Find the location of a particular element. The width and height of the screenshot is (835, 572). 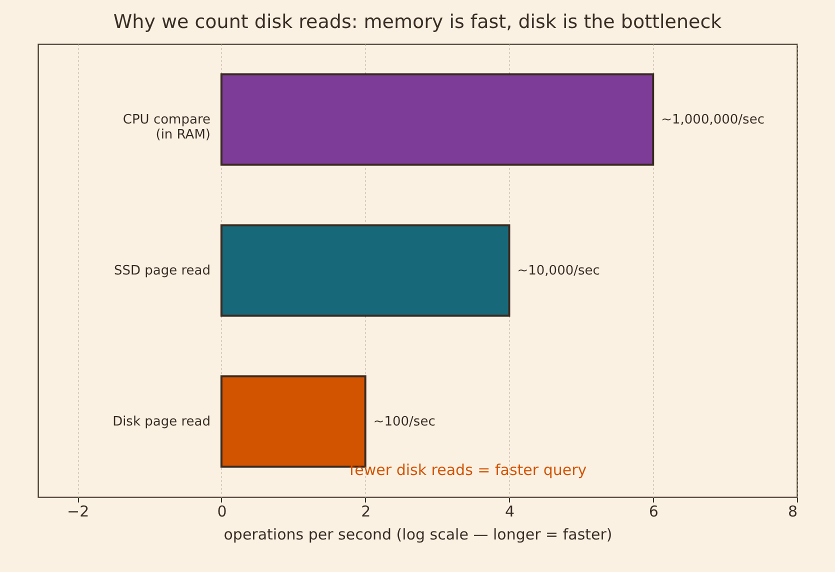

y-tick-label: Disk page read is located at coordinates (161, 422).